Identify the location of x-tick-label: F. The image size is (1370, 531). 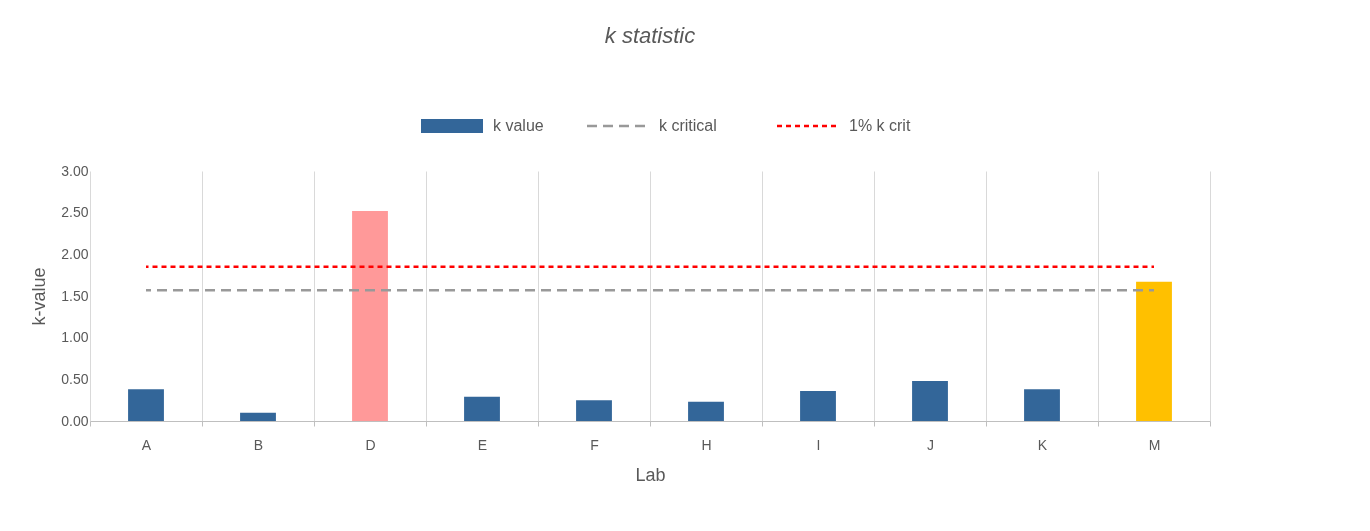
(594, 444).